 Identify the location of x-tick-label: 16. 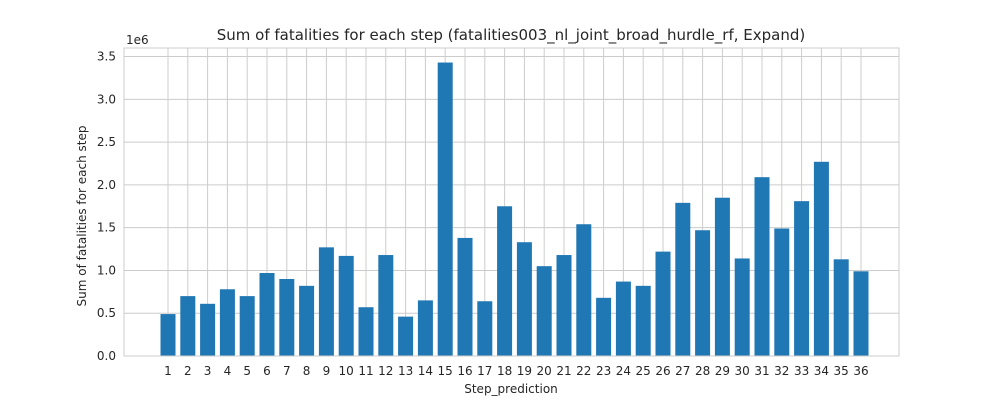
(464, 371).